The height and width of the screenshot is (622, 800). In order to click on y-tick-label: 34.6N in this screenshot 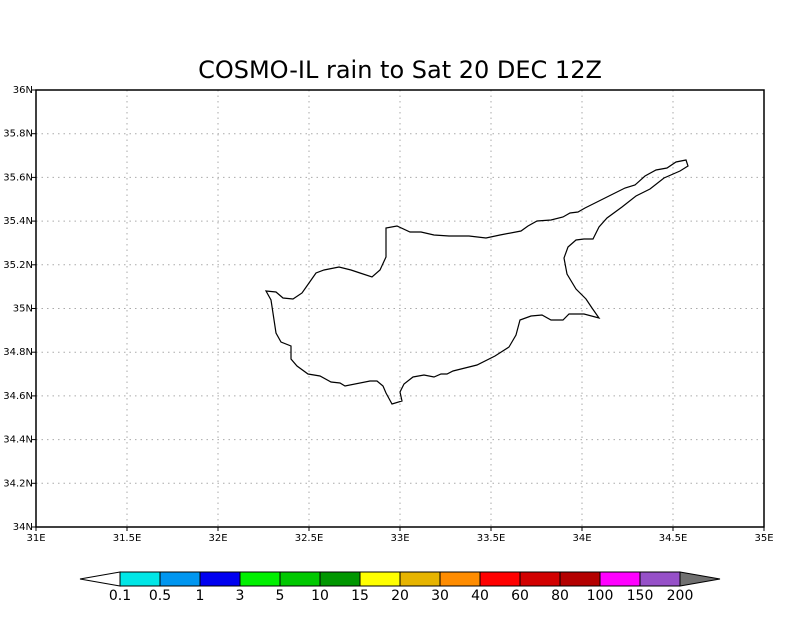, I will do `click(18, 396)`.